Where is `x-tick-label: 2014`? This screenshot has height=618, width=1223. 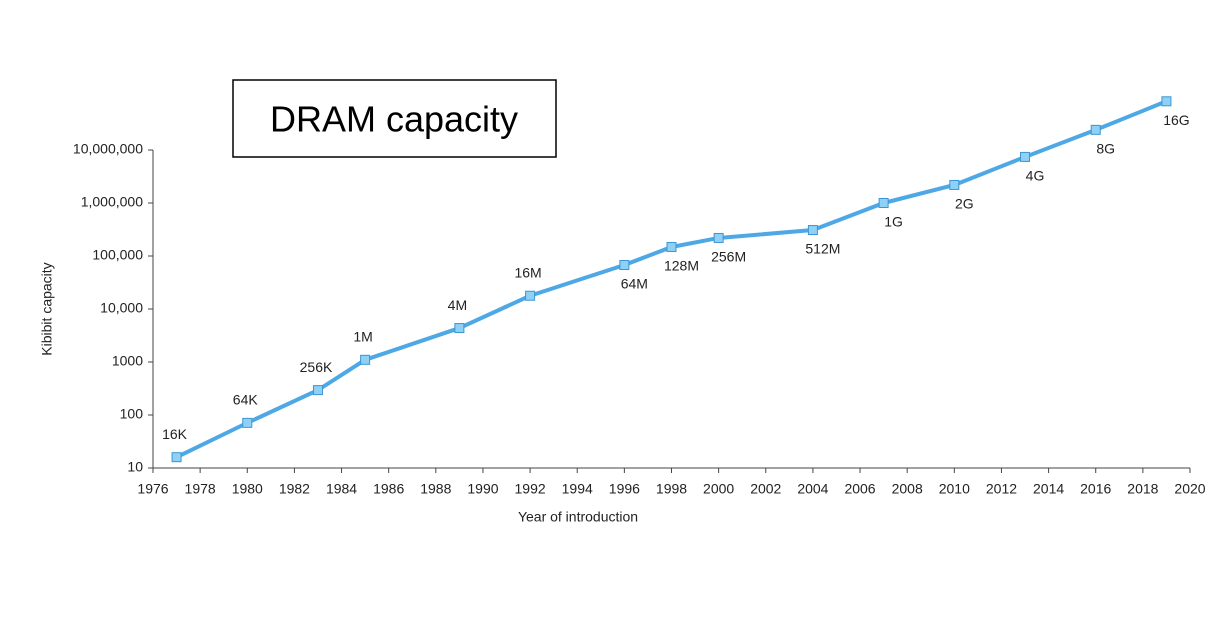 x-tick-label: 2014 is located at coordinates (1048, 489).